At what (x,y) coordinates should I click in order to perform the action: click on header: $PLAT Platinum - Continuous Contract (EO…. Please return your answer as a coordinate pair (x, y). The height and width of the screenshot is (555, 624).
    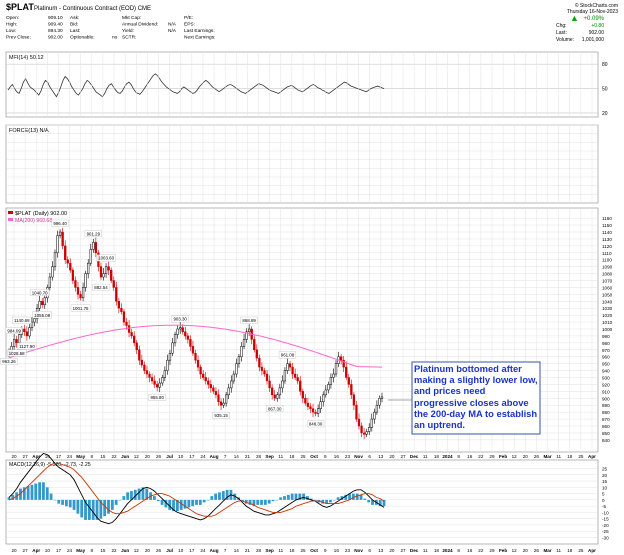
    Looking at the image, I should click on (312, 22).